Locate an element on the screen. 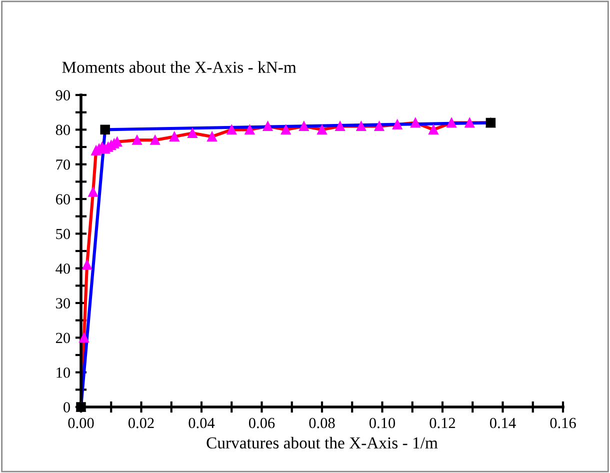 The height and width of the screenshot is (473, 610). y-tick-label: 80 is located at coordinates (63, 130).